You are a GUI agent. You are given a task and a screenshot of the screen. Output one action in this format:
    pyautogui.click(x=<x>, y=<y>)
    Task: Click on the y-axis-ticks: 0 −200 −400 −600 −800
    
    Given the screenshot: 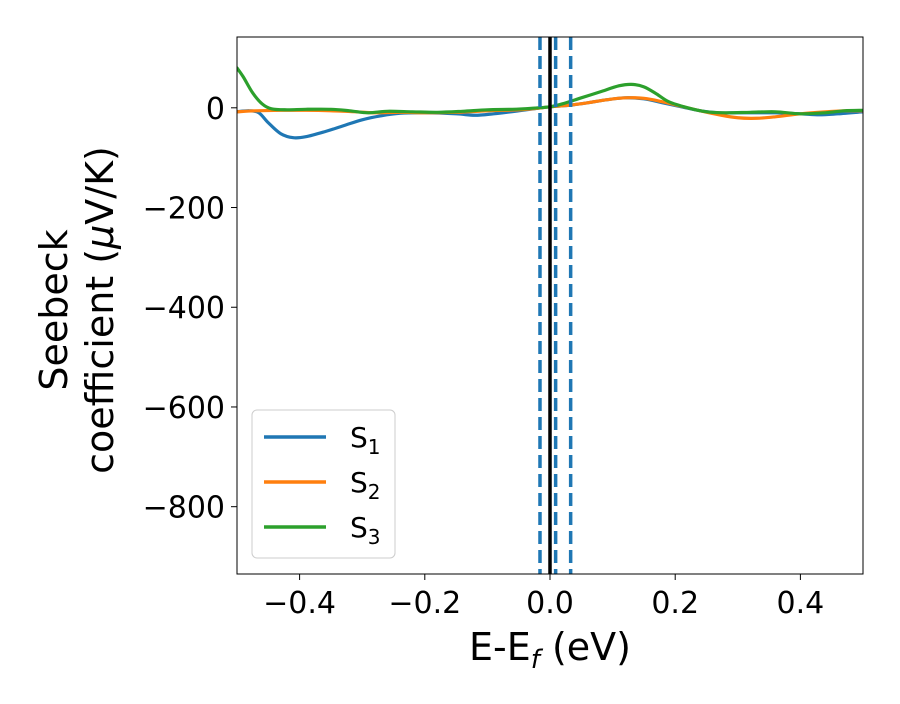 What is the action you would take?
    pyautogui.click(x=190, y=309)
    